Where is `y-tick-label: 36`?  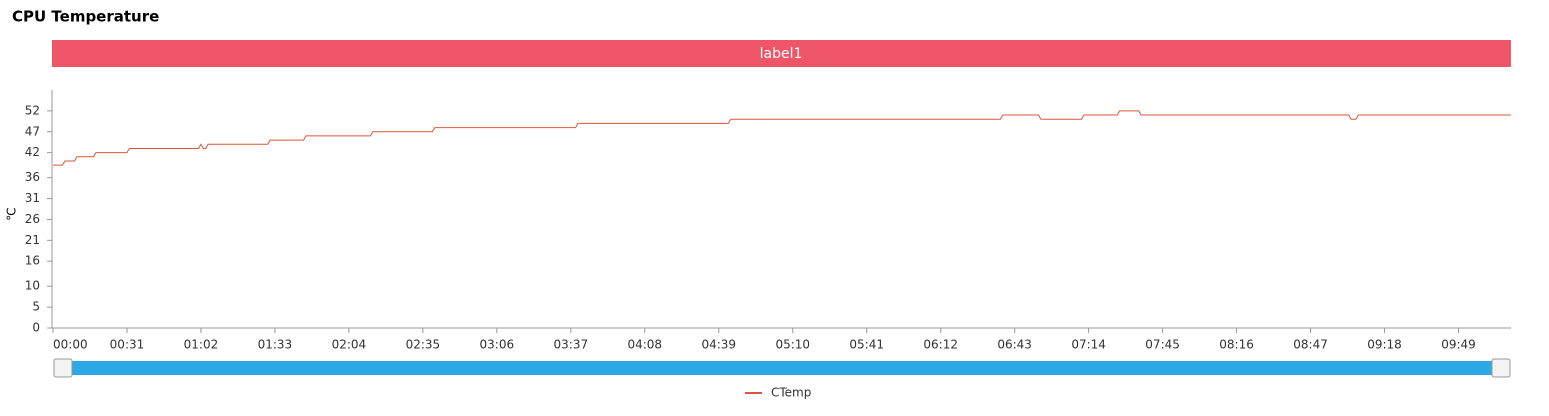
y-tick-label: 36 is located at coordinates (32, 177).